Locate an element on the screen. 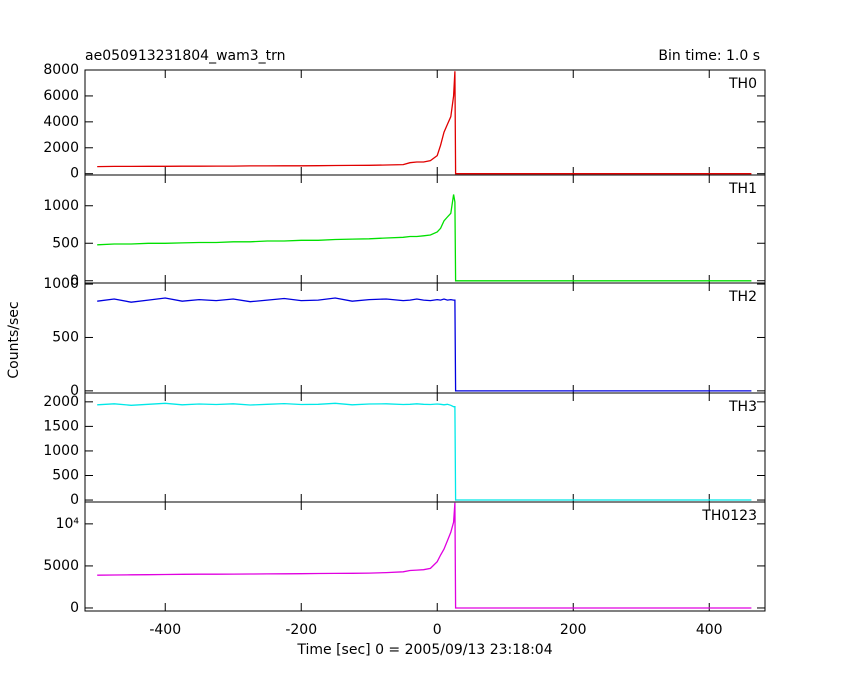 The image size is (850, 680). y-tick-label: 8000 is located at coordinates (61, 70).